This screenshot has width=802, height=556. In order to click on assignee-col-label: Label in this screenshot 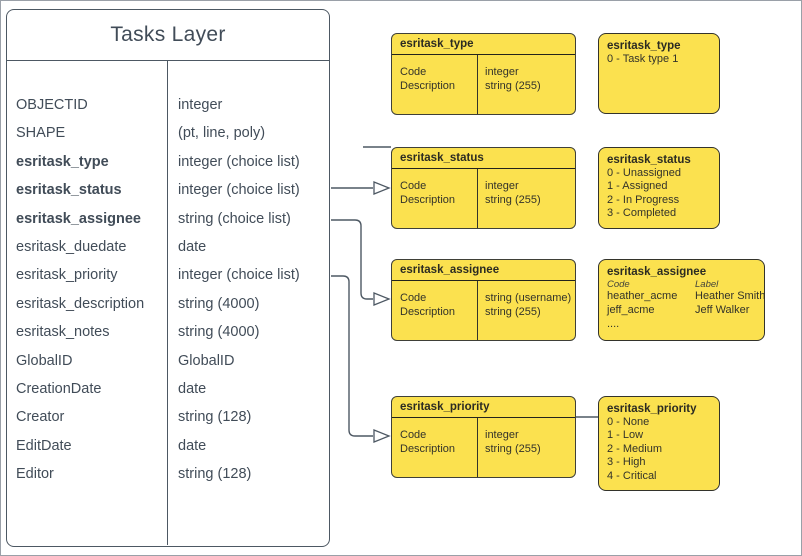, I will do `click(707, 284)`.